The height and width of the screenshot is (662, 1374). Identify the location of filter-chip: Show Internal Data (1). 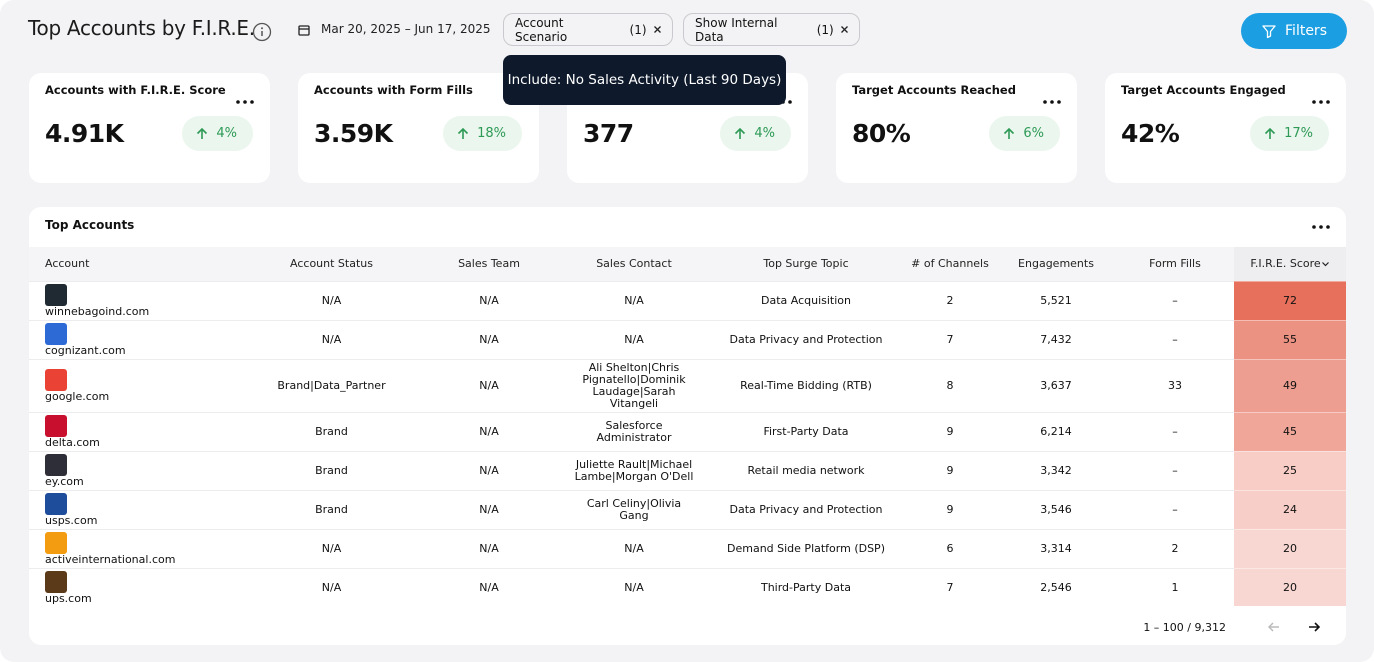
(771, 29).